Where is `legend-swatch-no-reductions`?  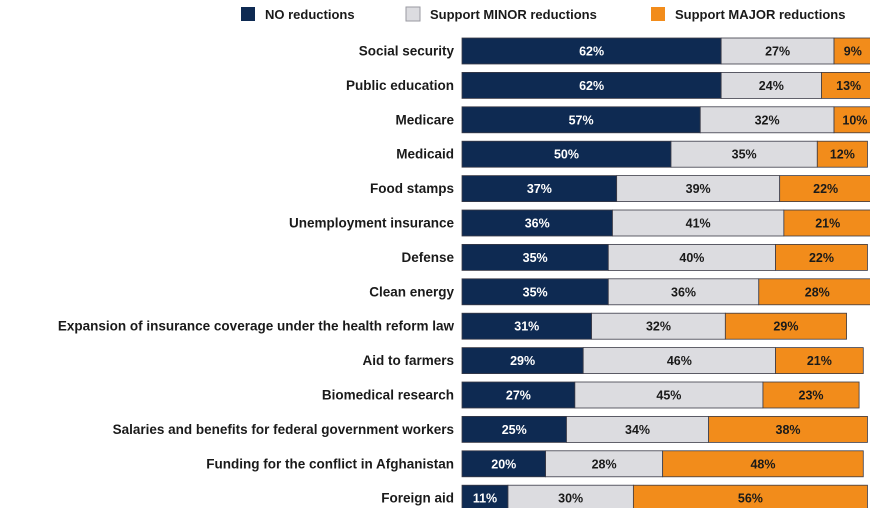 legend-swatch-no-reductions is located at coordinates (248, 14).